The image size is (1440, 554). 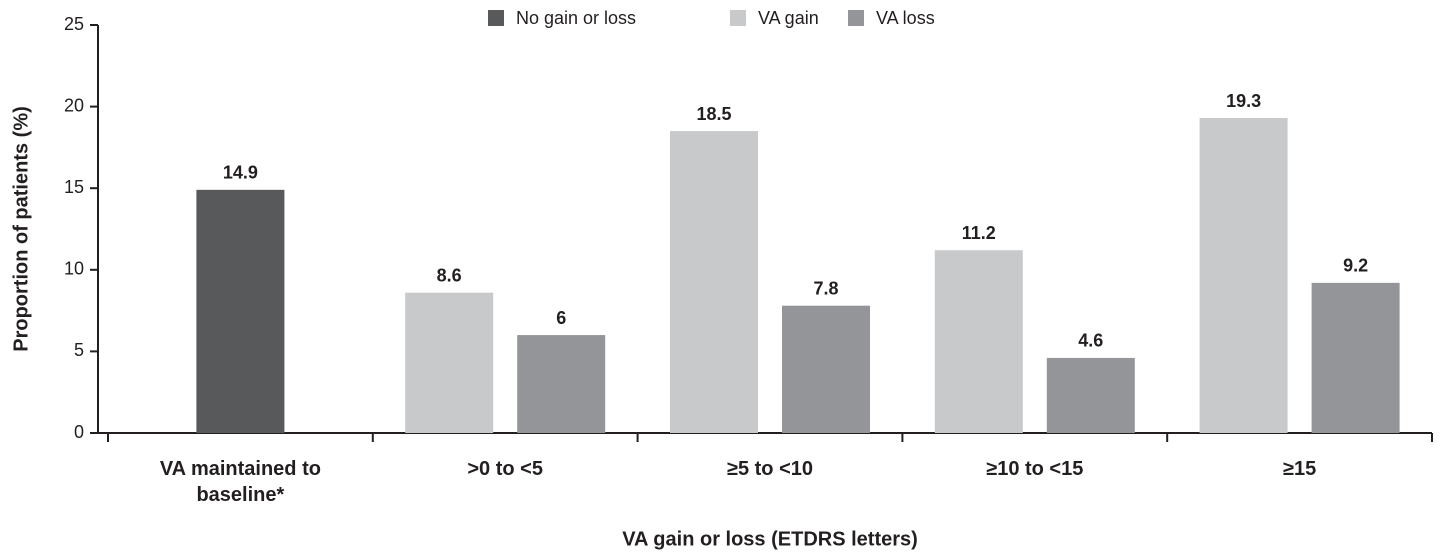 What do you see at coordinates (788, 18) in the screenshot?
I see `legend-label: VA gain` at bounding box center [788, 18].